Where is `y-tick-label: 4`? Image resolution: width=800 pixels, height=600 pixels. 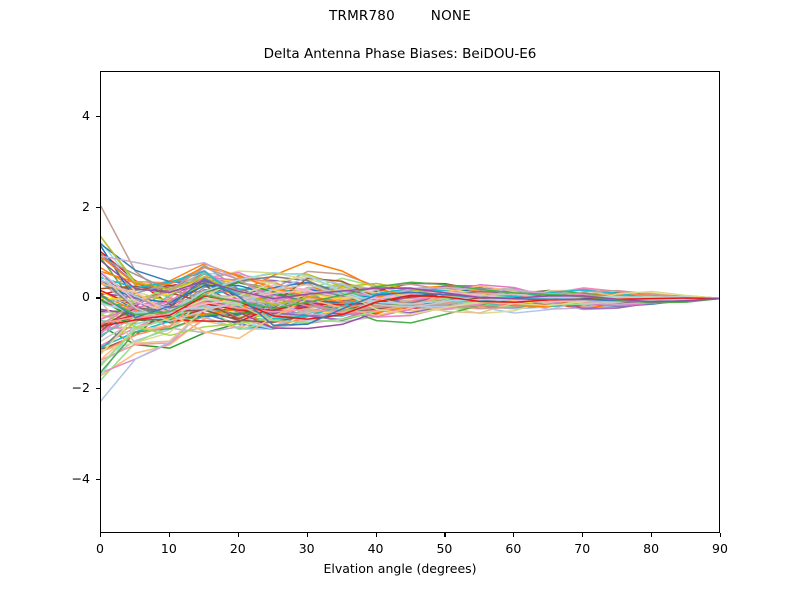
y-tick-label: 4 is located at coordinates (86, 116).